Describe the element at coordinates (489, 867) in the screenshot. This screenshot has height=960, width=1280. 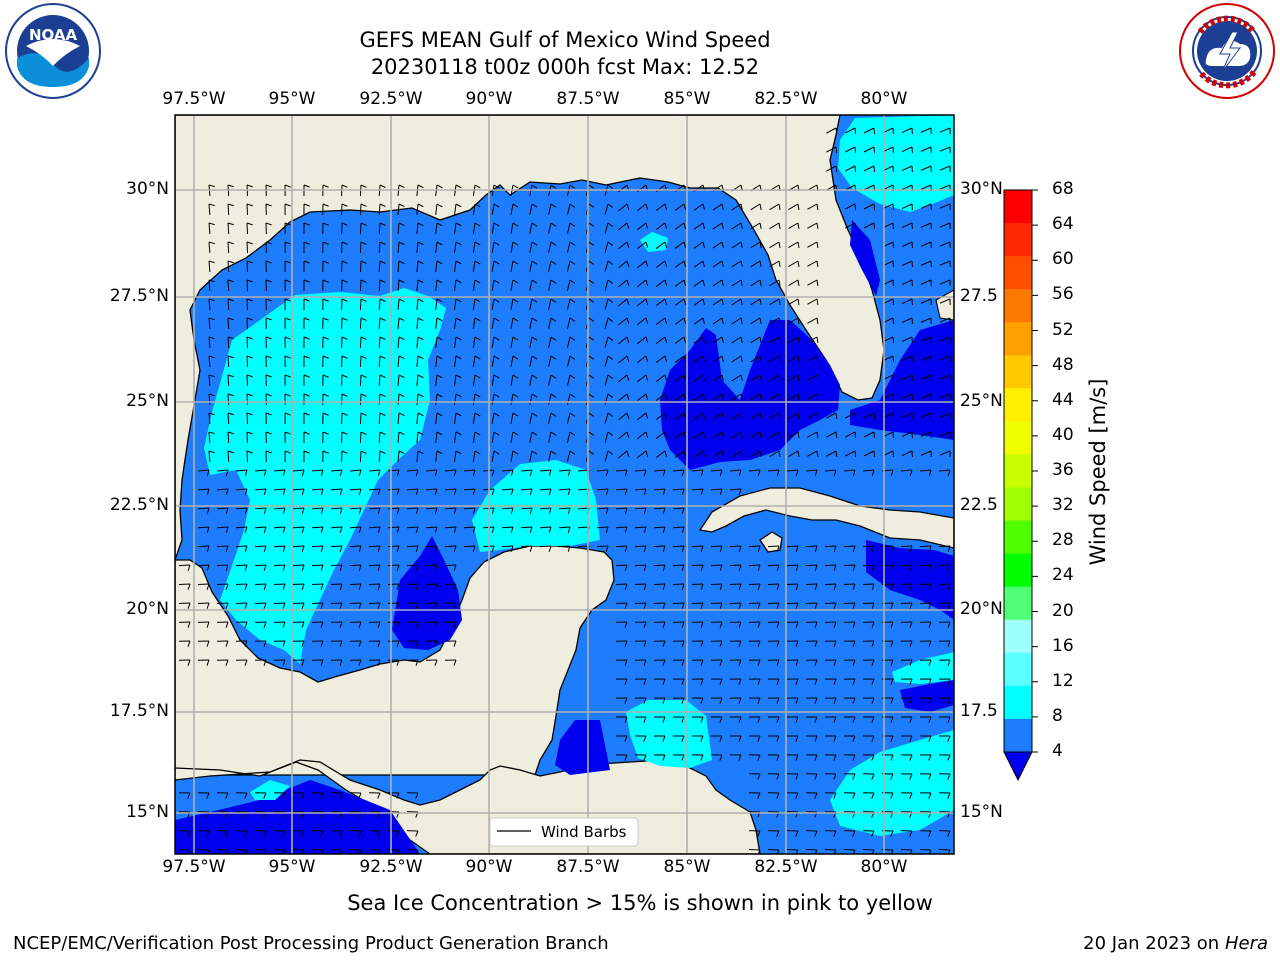
I see `lon-tick-bottom: 90°W` at that location.